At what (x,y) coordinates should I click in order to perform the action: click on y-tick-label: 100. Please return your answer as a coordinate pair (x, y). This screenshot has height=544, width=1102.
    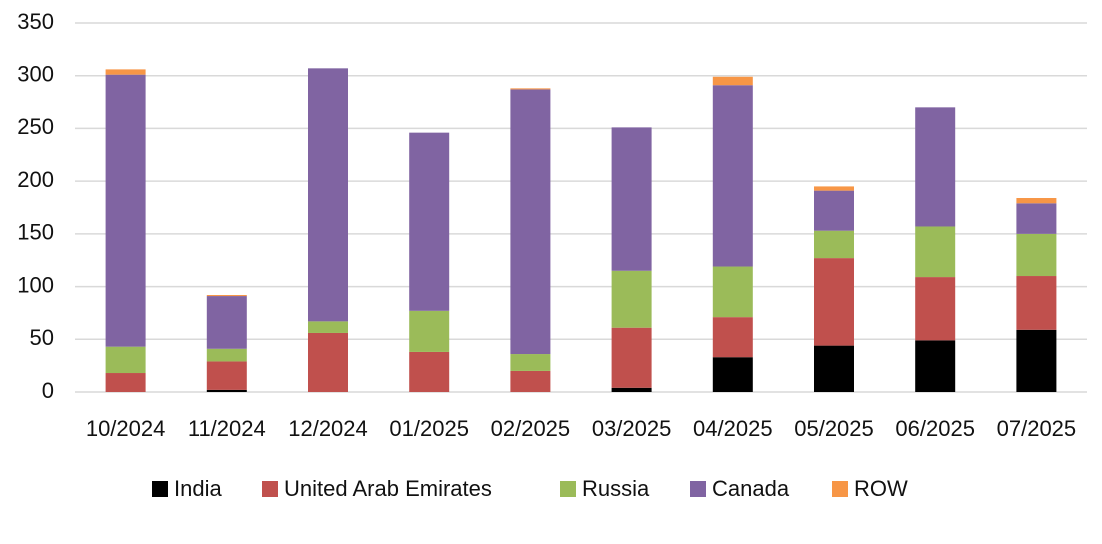
    Looking at the image, I should click on (35, 284).